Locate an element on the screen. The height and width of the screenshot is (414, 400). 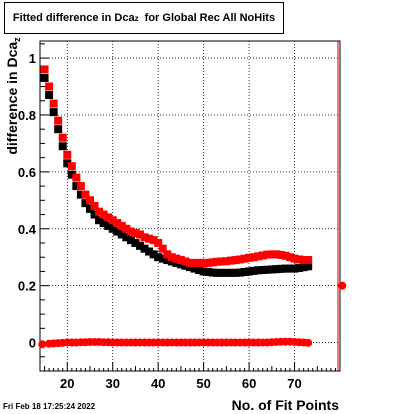
title-prefix: Fitted difference in Dca is located at coordinates (73, 18).